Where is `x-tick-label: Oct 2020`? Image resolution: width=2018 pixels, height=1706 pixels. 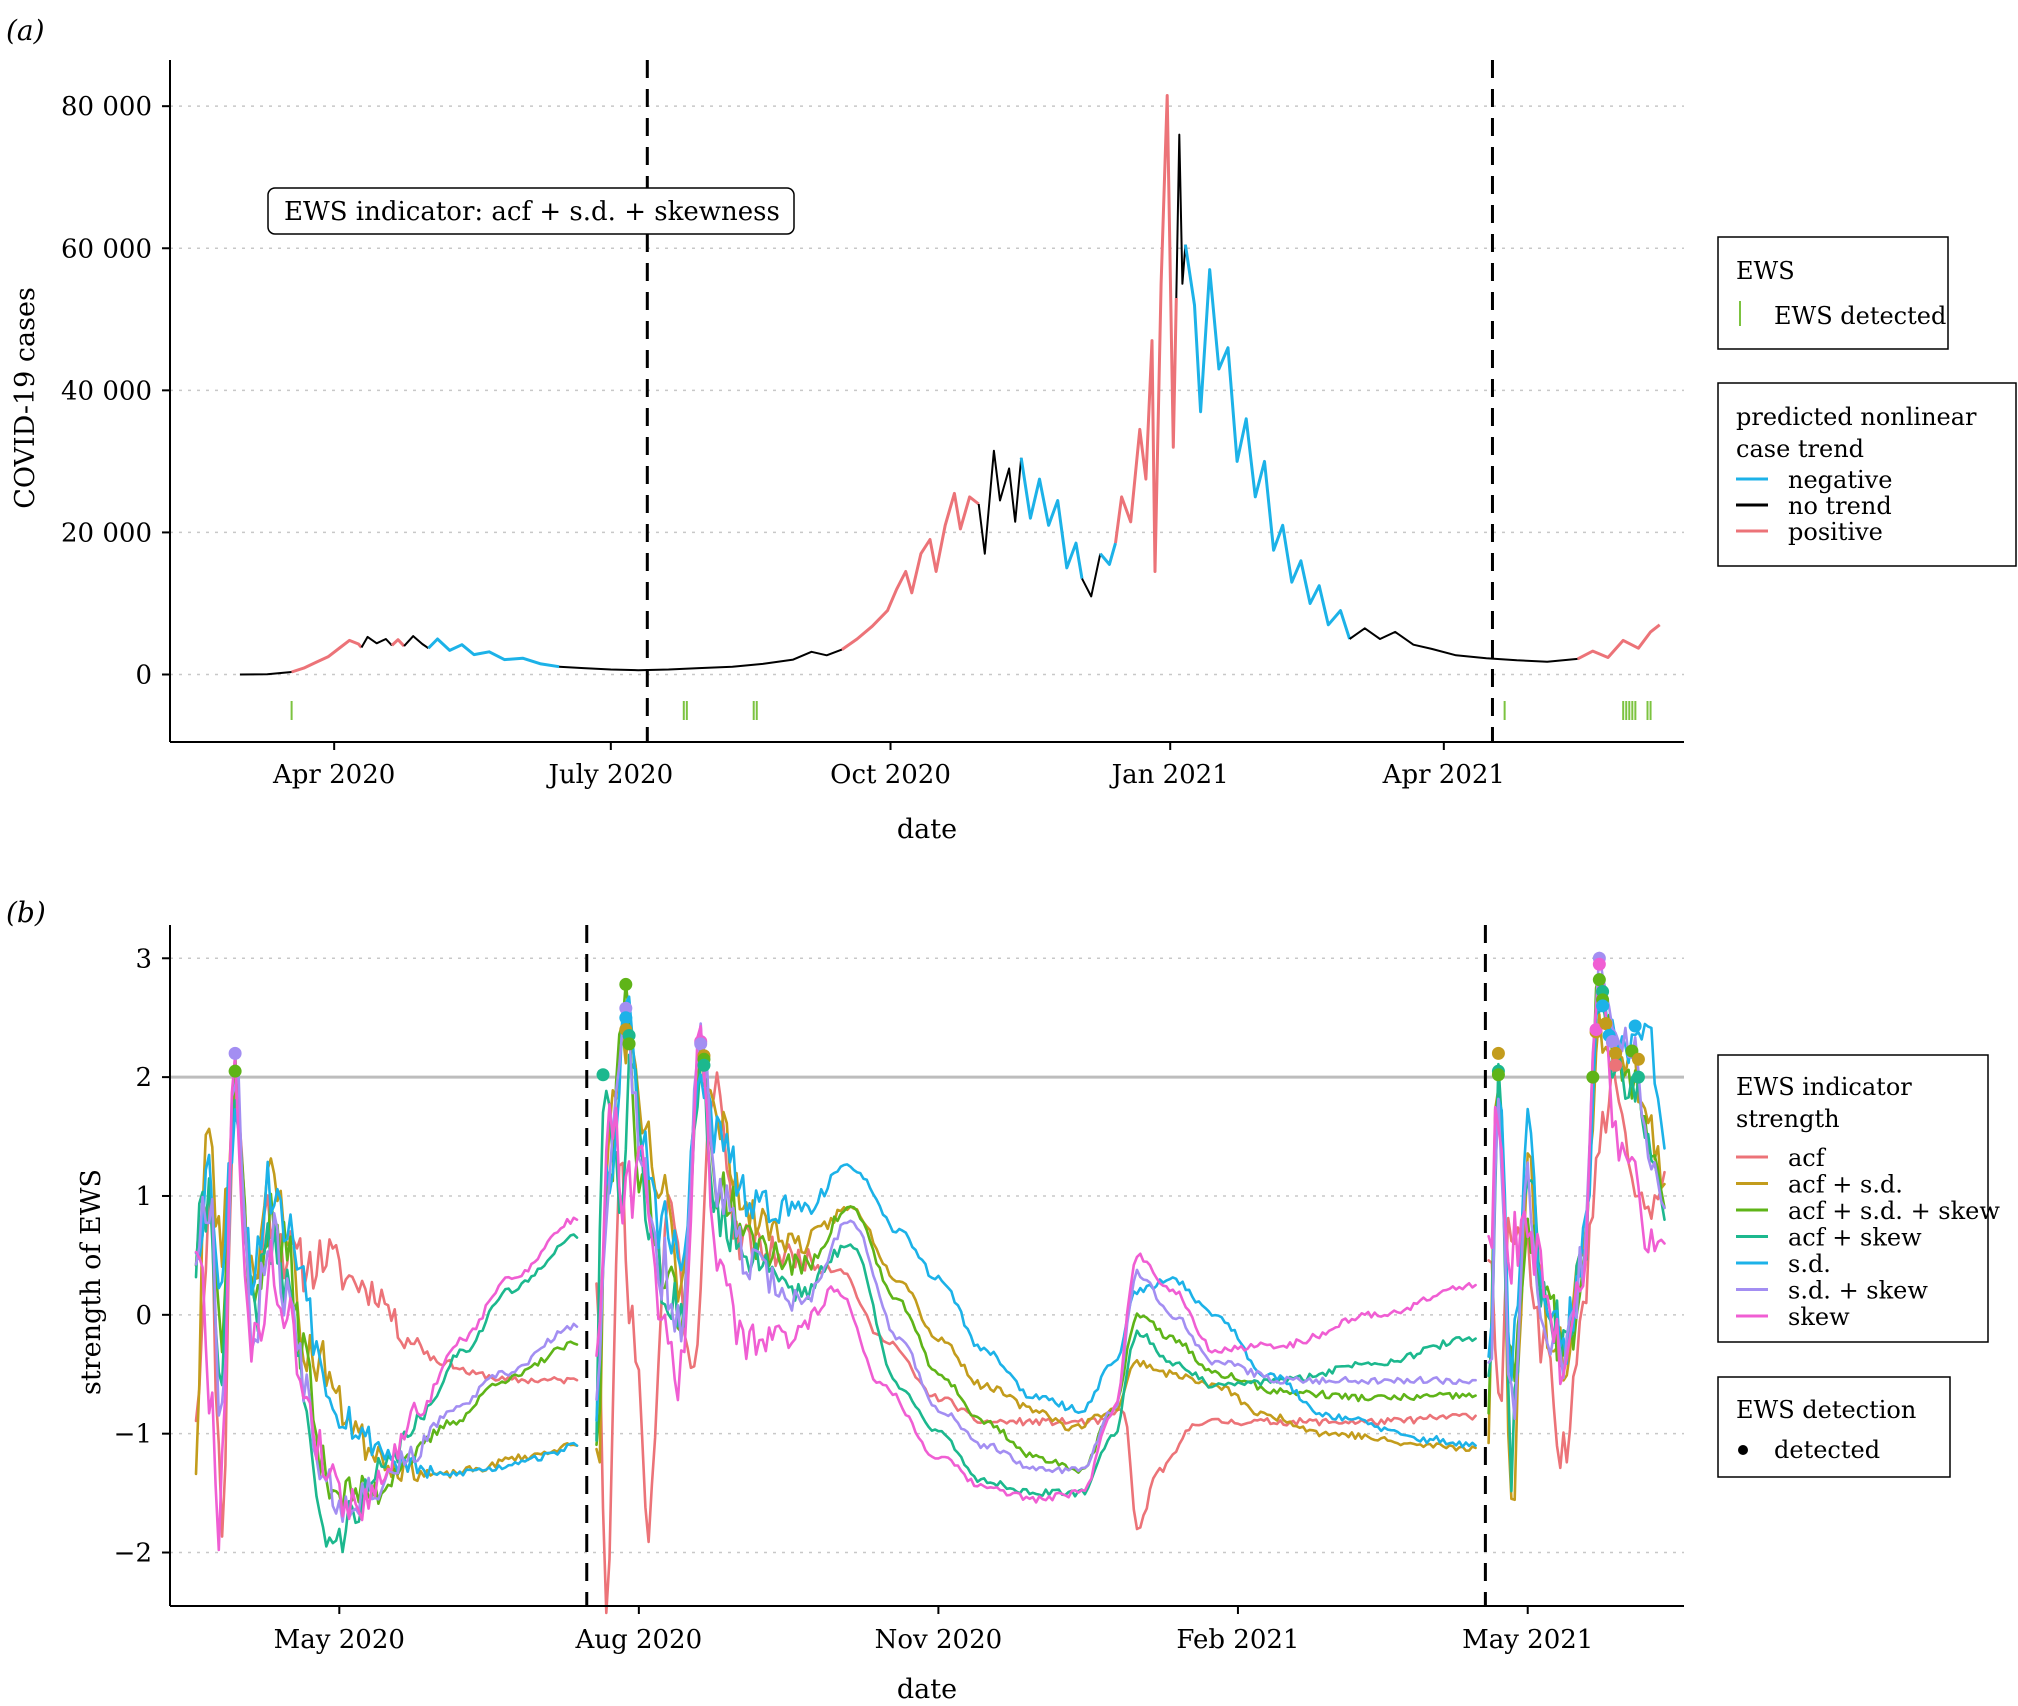 x-tick-label: Oct 2020 is located at coordinates (890, 775).